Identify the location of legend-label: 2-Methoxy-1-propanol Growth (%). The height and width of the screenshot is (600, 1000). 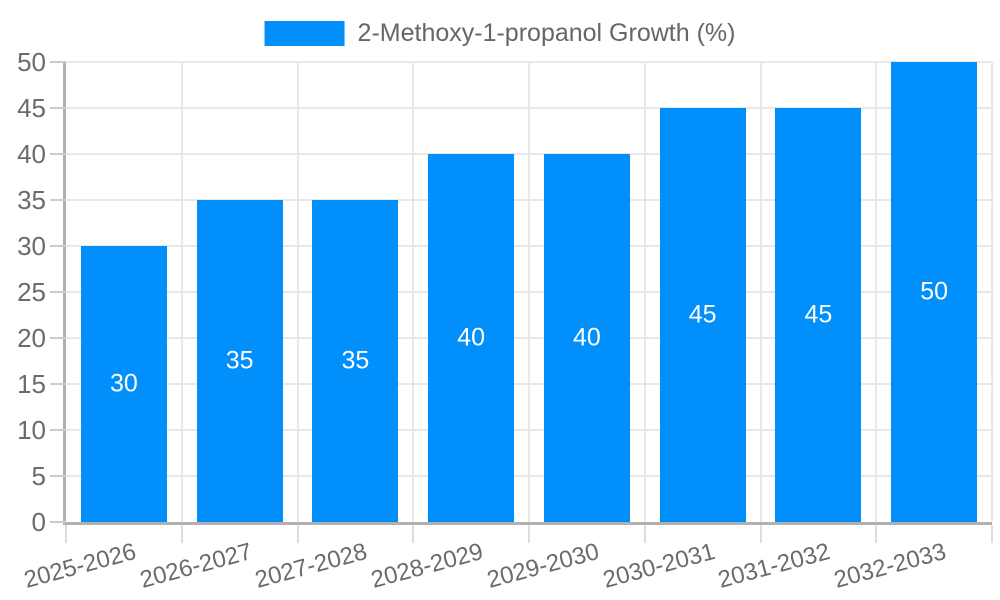
(546, 33).